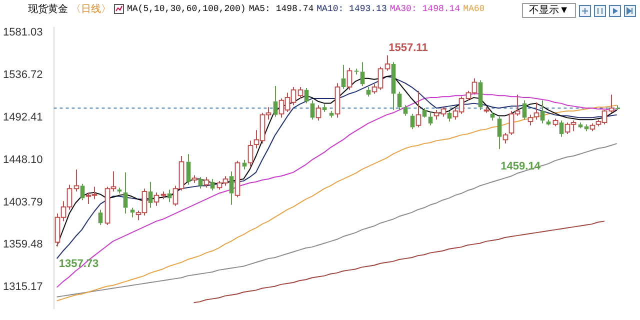 The width and height of the screenshot is (640, 320). Describe the element at coordinates (22, 244) in the screenshot. I see `y-tick-label: 1359.48` at that location.